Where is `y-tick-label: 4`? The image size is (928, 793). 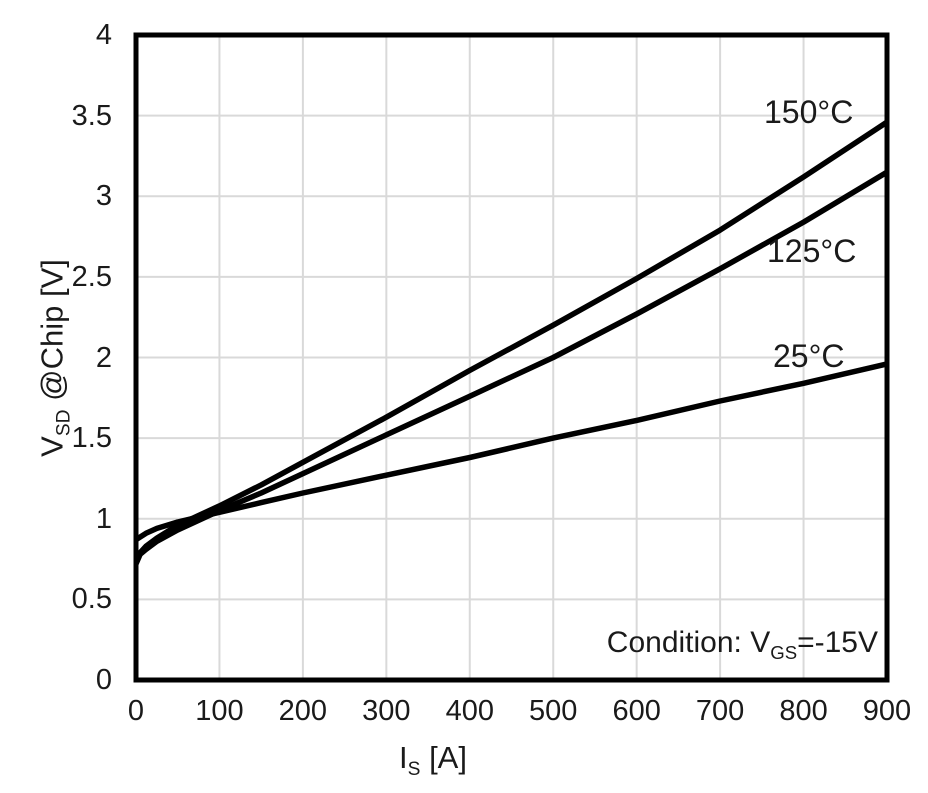 y-tick-label: 4 is located at coordinates (103, 35).